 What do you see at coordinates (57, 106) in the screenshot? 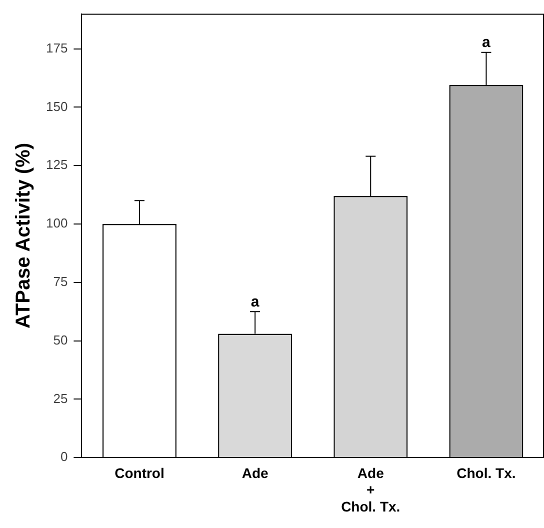
I see `y-tick-label: 150` at bounding box center [57, 106].